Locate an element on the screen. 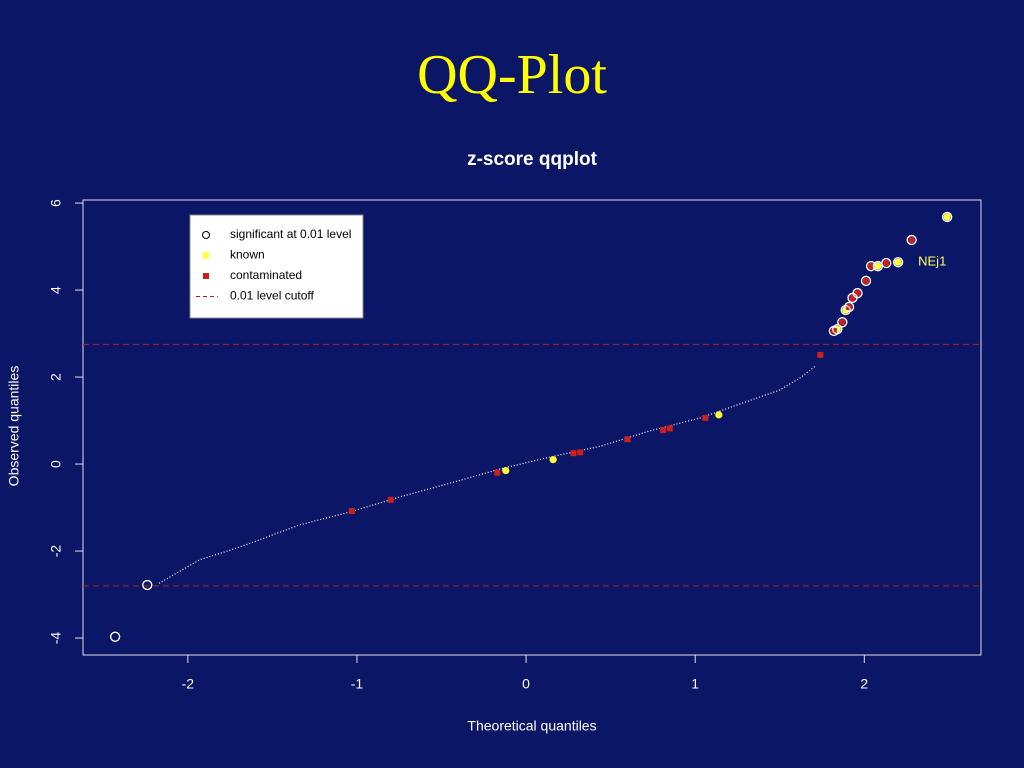  chart-title: z-score qqplot is located at coordinates (532, 159).